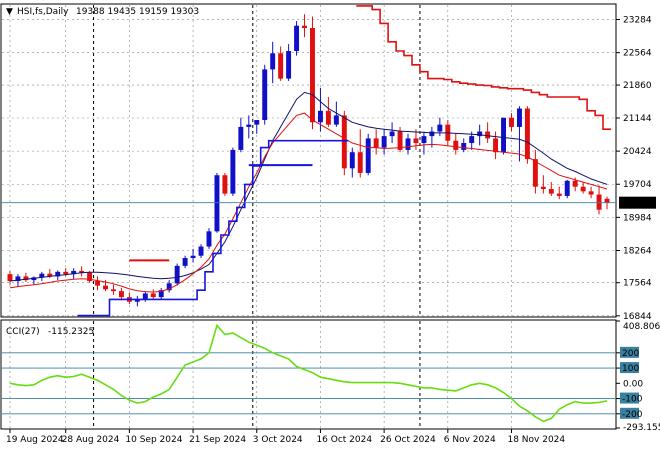  I want to click on cci-axis: 408.8063 200 100 0.00 -100 -200 -293.1559, so click(638, 376).